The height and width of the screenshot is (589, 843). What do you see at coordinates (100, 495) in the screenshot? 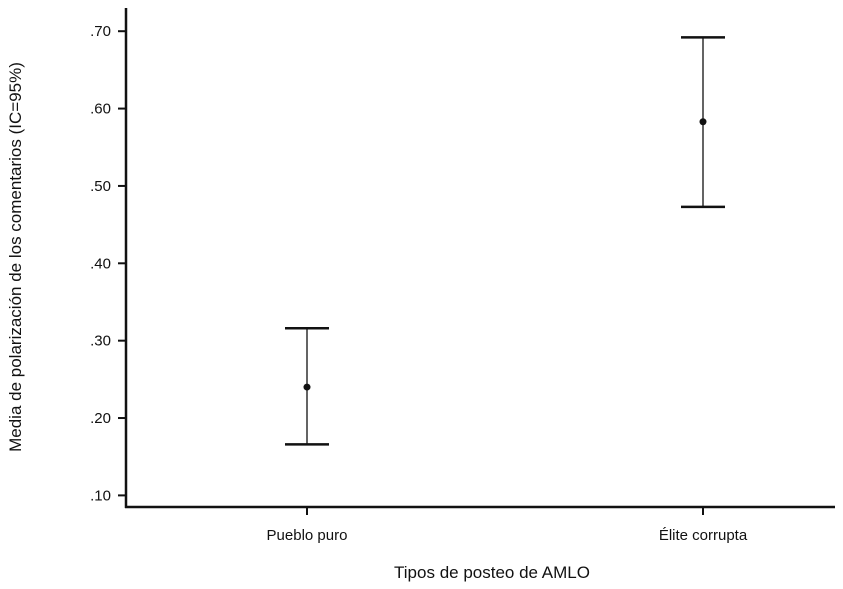
I see `y-tick-label: .10` at bounding box center [100, 495].